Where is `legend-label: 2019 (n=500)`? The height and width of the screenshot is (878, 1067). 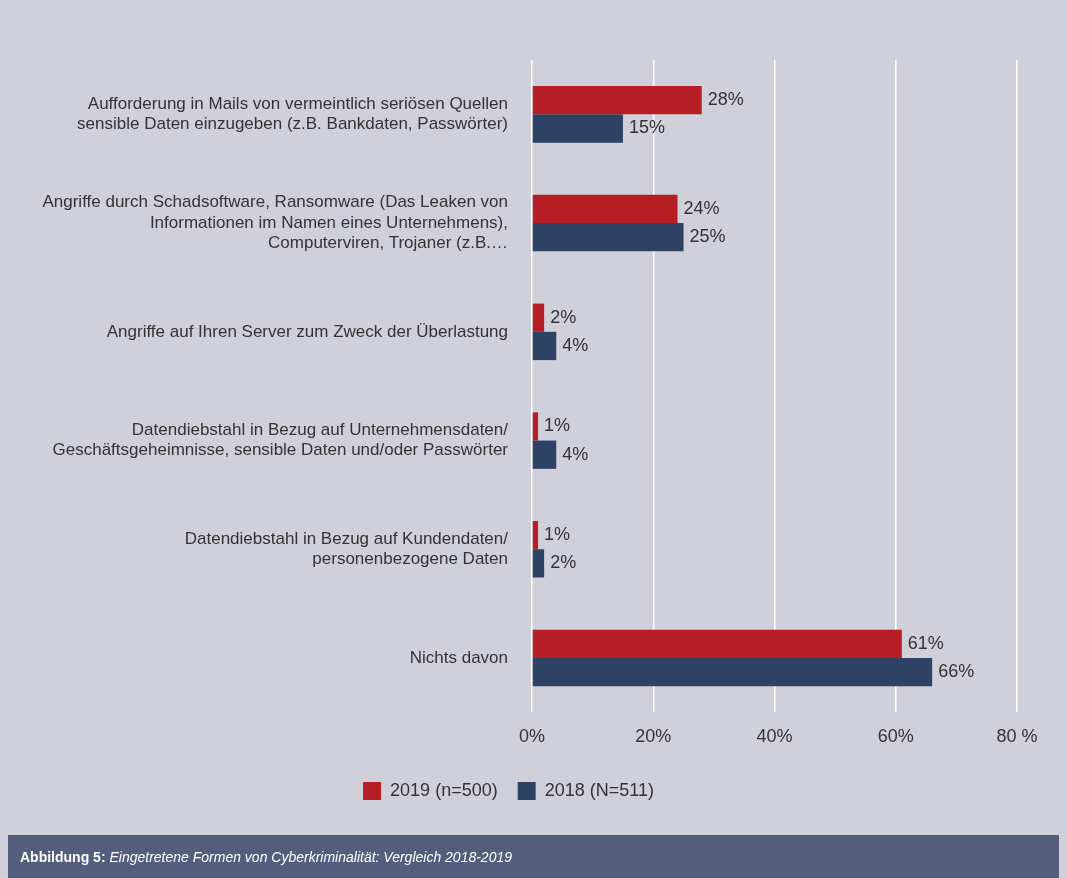
legend-label: 2019 (n=500) is located at coordinates (444, 789).